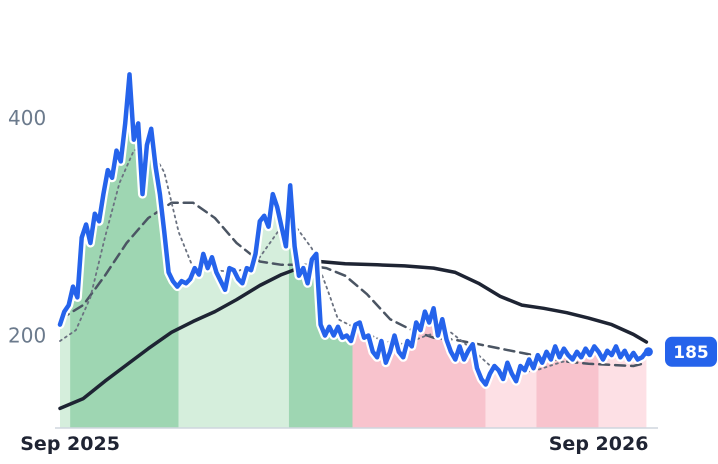 The width and height of the screenshot is (718, 464). I want to click on last-value-badge: 185, so click(691, 351).